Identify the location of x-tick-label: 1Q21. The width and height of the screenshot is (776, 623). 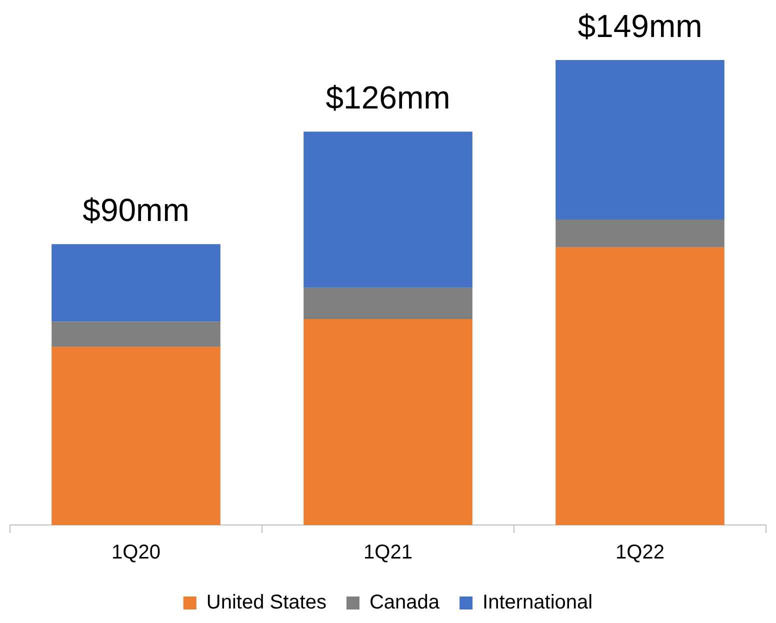
(388, 553).